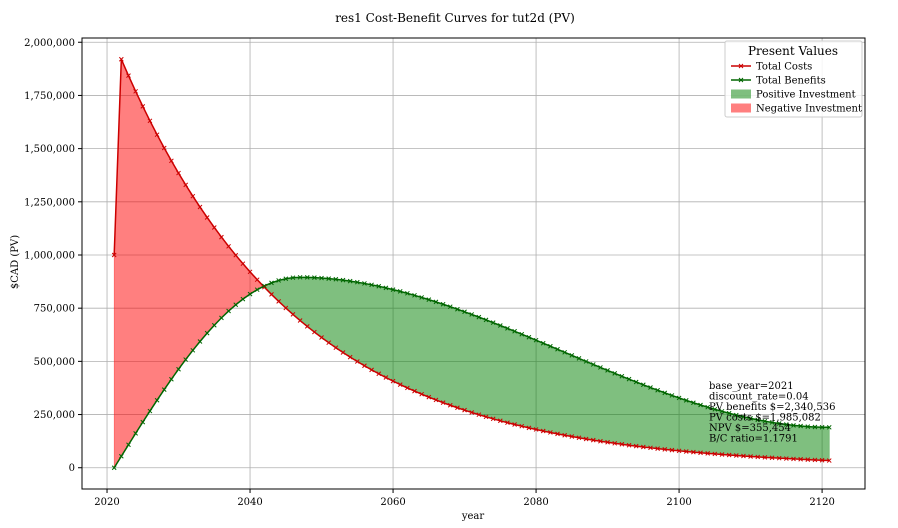 This screenshot has height=528, width=898. Describe the element at coordinates (54, 415) in the screenshot. I see `y-tick-label: 250,000` at that location.